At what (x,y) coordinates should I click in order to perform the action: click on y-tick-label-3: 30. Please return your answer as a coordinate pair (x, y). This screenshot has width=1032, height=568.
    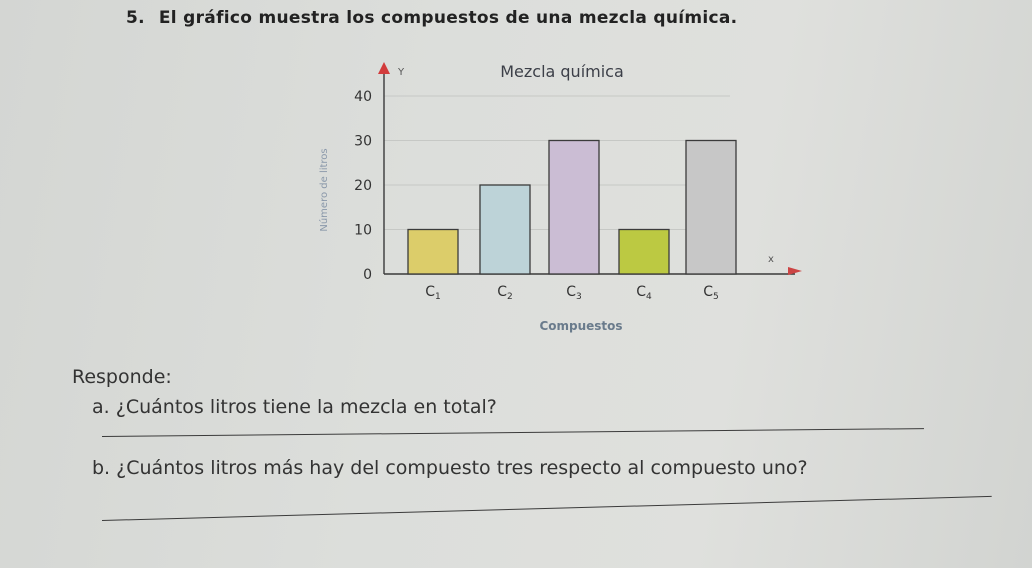
    Looking at the image, I should click on (363, 142).